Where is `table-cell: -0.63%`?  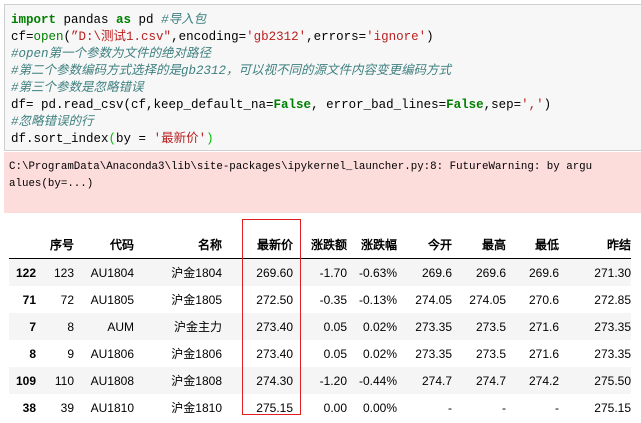 table-cell: -0.63% is located at coordinates (377, 272).